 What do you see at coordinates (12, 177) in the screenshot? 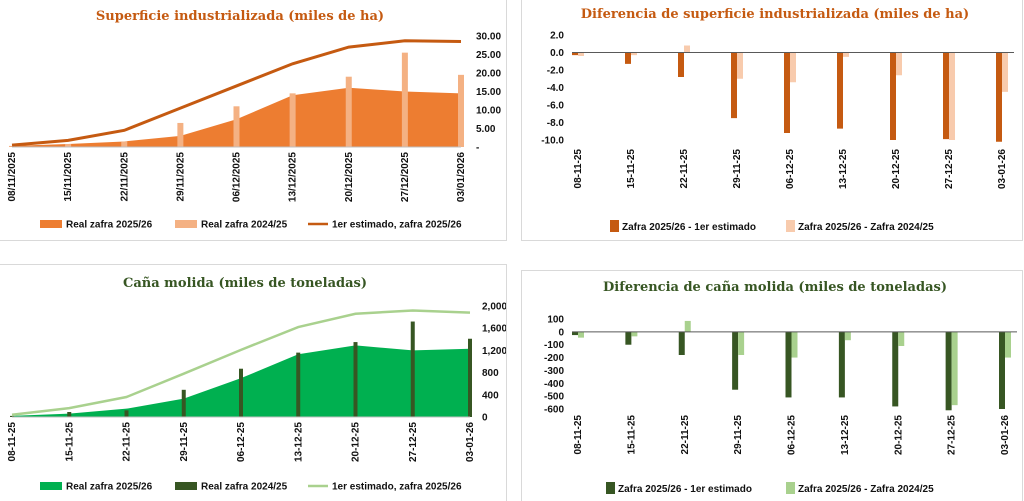
I see `x-tick-label: 08/11/2025` at bounding box center [12, 177].